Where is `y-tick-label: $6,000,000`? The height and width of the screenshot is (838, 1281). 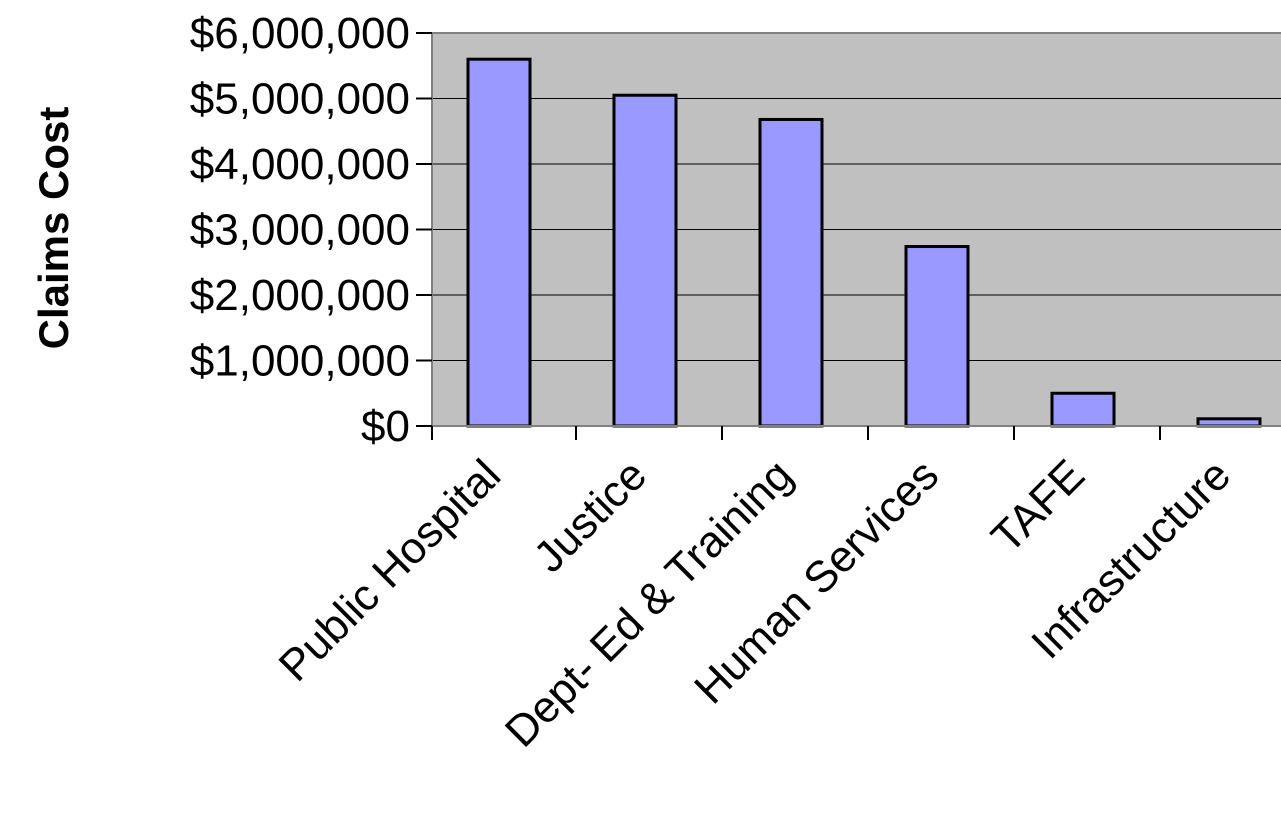 y-tick-label: $6,000,000 is located at coordinates (300, 33).